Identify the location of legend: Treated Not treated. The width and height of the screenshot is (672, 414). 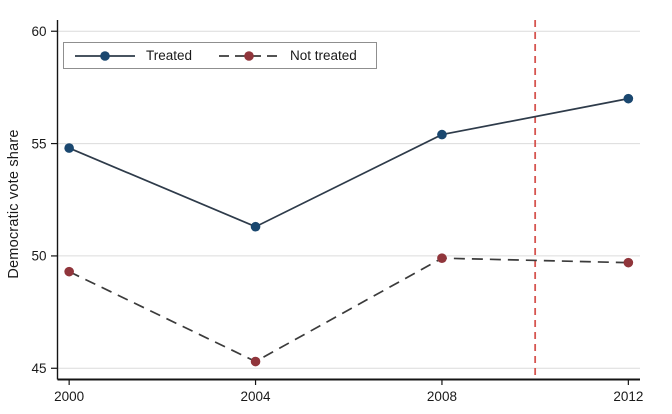
(220, 55).